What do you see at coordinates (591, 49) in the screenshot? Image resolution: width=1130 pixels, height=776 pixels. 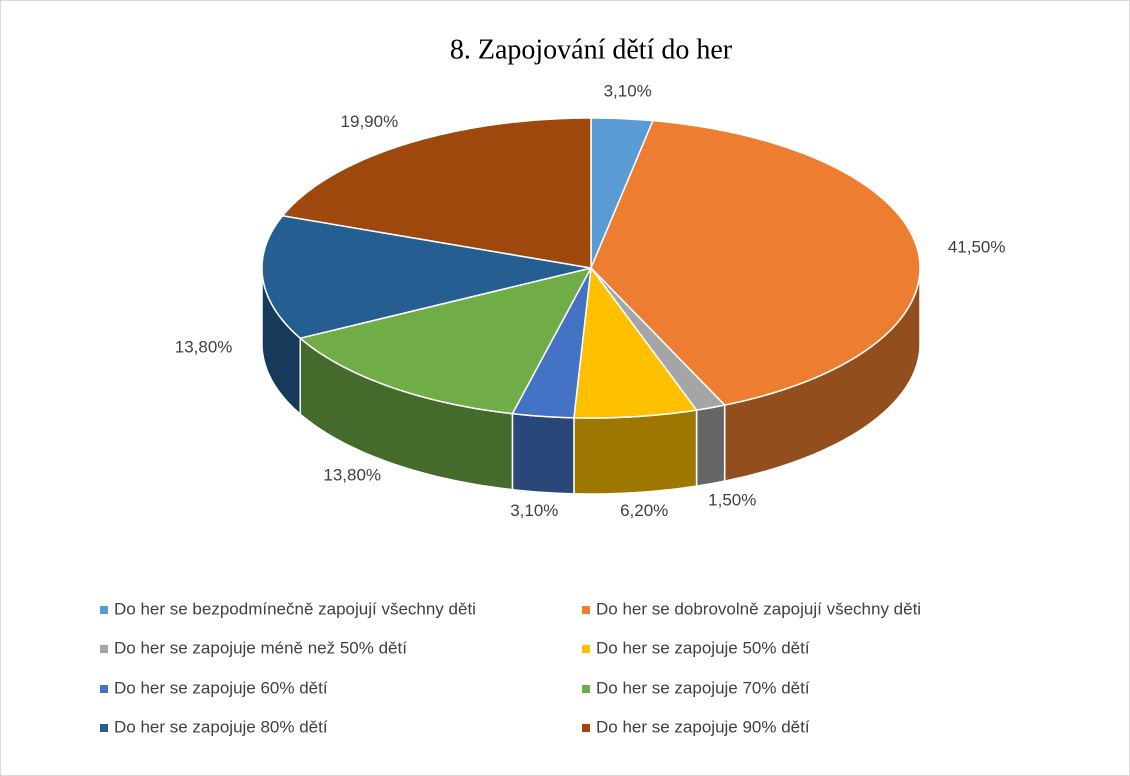 I see `chart-title: 8. Zapojování dětí do her` at bounding box center [591, 49].